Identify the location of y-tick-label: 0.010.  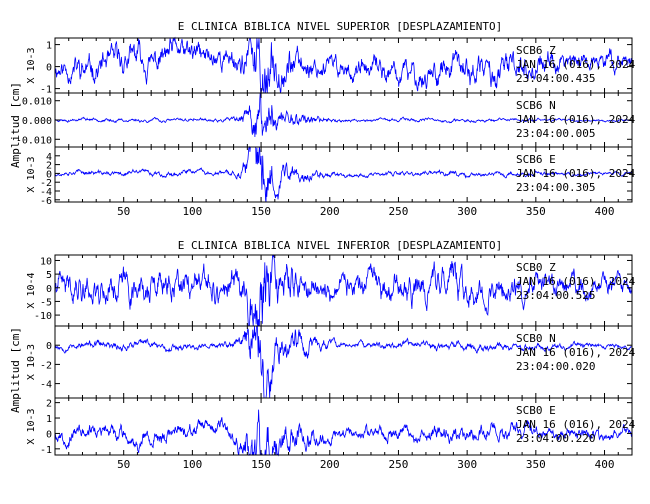
(37, 102).